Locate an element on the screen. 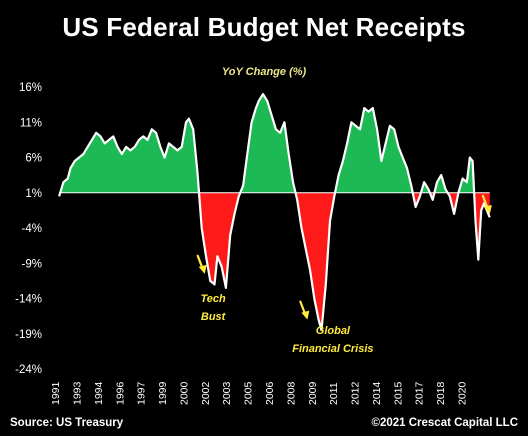 This screenshot has height=436, width=528. x-tick-label: 2014 is located at coordinates (377, 393).